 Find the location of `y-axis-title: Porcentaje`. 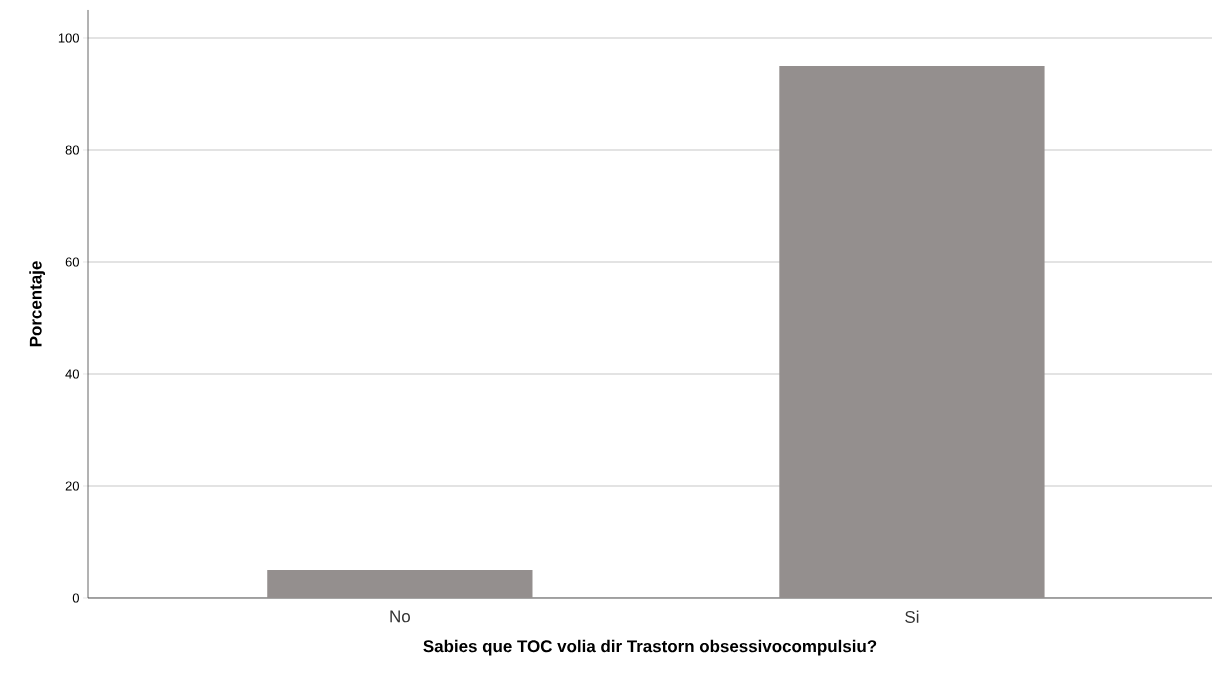

y-axis-title: Porcentaje is located at coordinates (37, 304).